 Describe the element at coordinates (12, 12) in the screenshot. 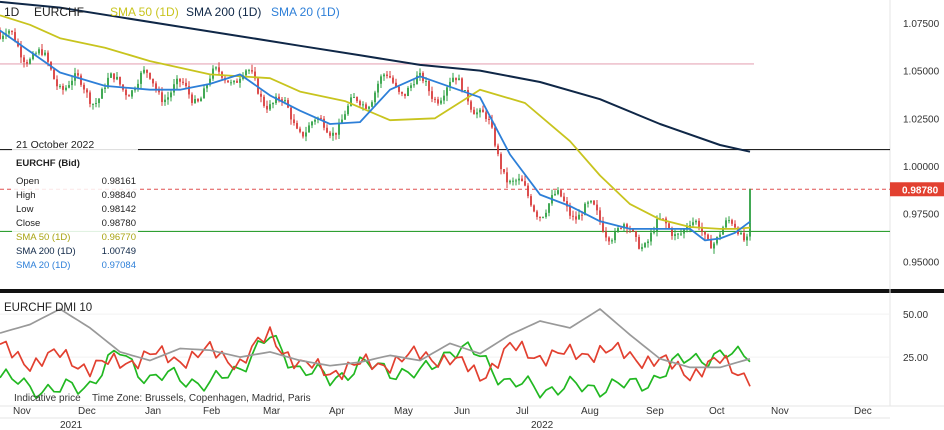

I see `timeframe-label: 1D` at that location.